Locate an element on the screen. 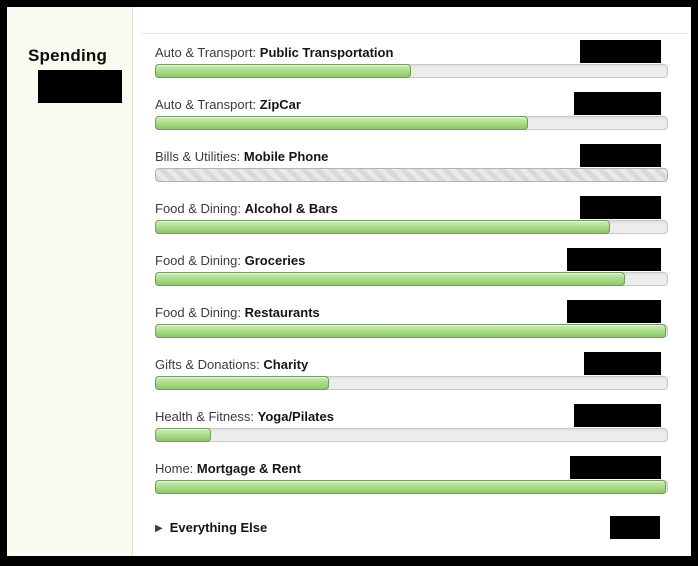 The height and width of the screenshot is (566, 698). budget-row: Gifts & Donations: Charity is located at coordinates (411, 371).